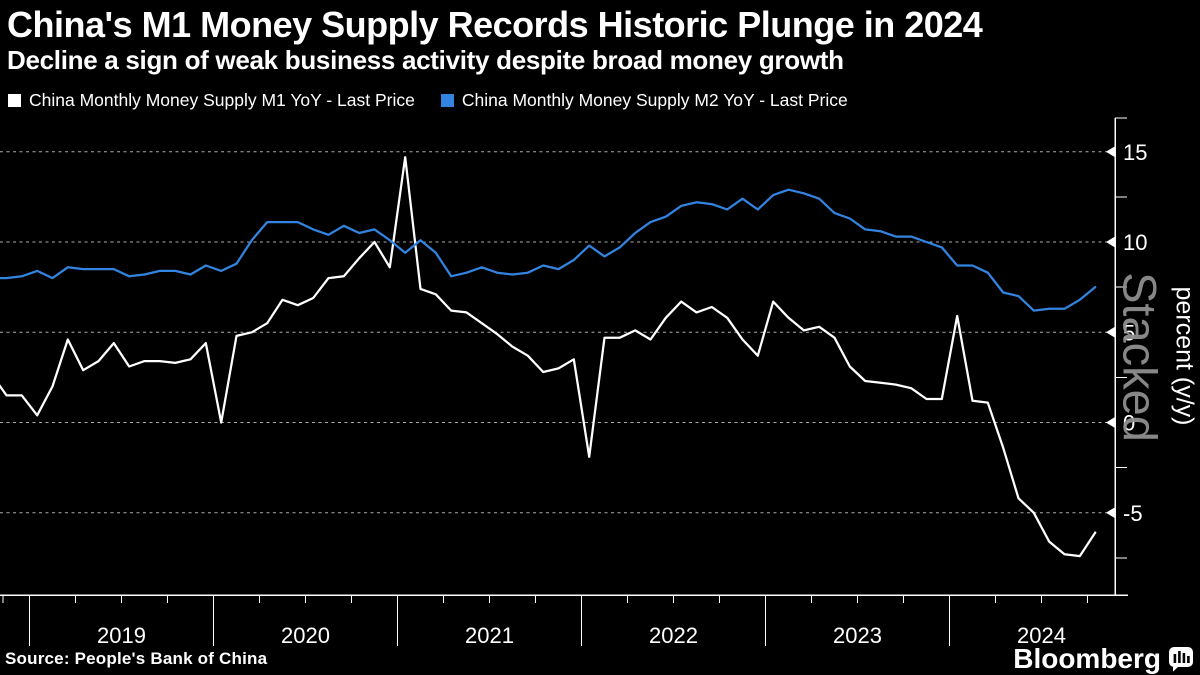 Image resolution: width=1200 pixels, height=675 pixels. What do you see at coordinates (1041, 635) in the screenshot?
I see `x-year-label: 2024` at bounding box center [1041, 635].